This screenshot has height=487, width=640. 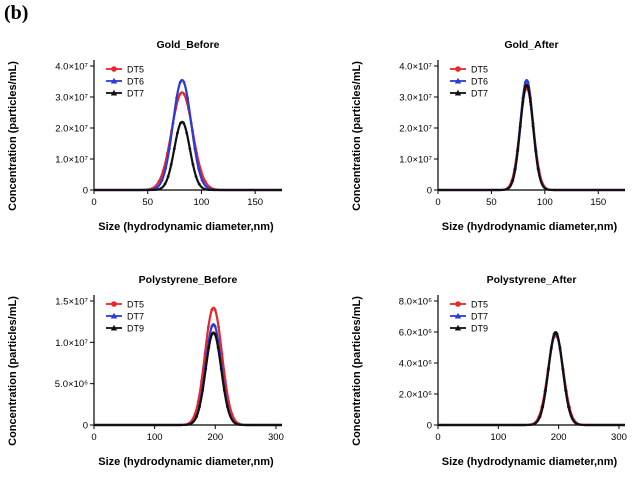 What do you see at coordinates (532, 280) in the screenshot?
I see `chart-title: Polystyrene_After` at bounding box center [532, 280].